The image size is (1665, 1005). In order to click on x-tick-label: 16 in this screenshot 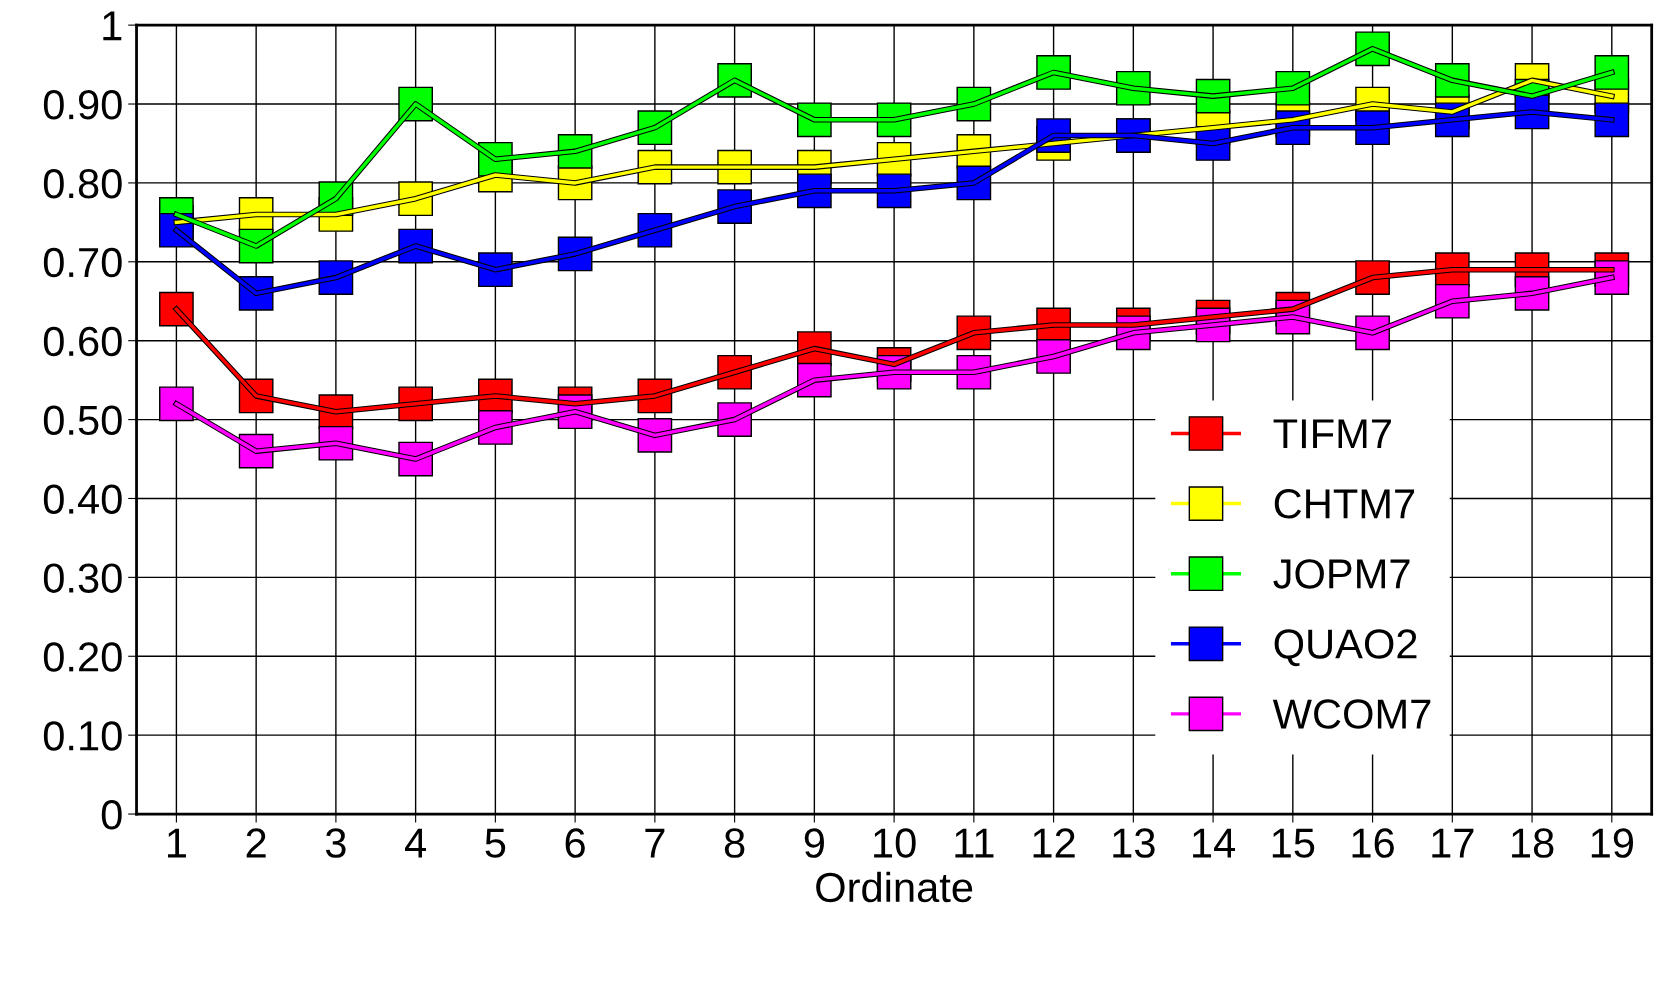, I will do `click(1373, 843)`.